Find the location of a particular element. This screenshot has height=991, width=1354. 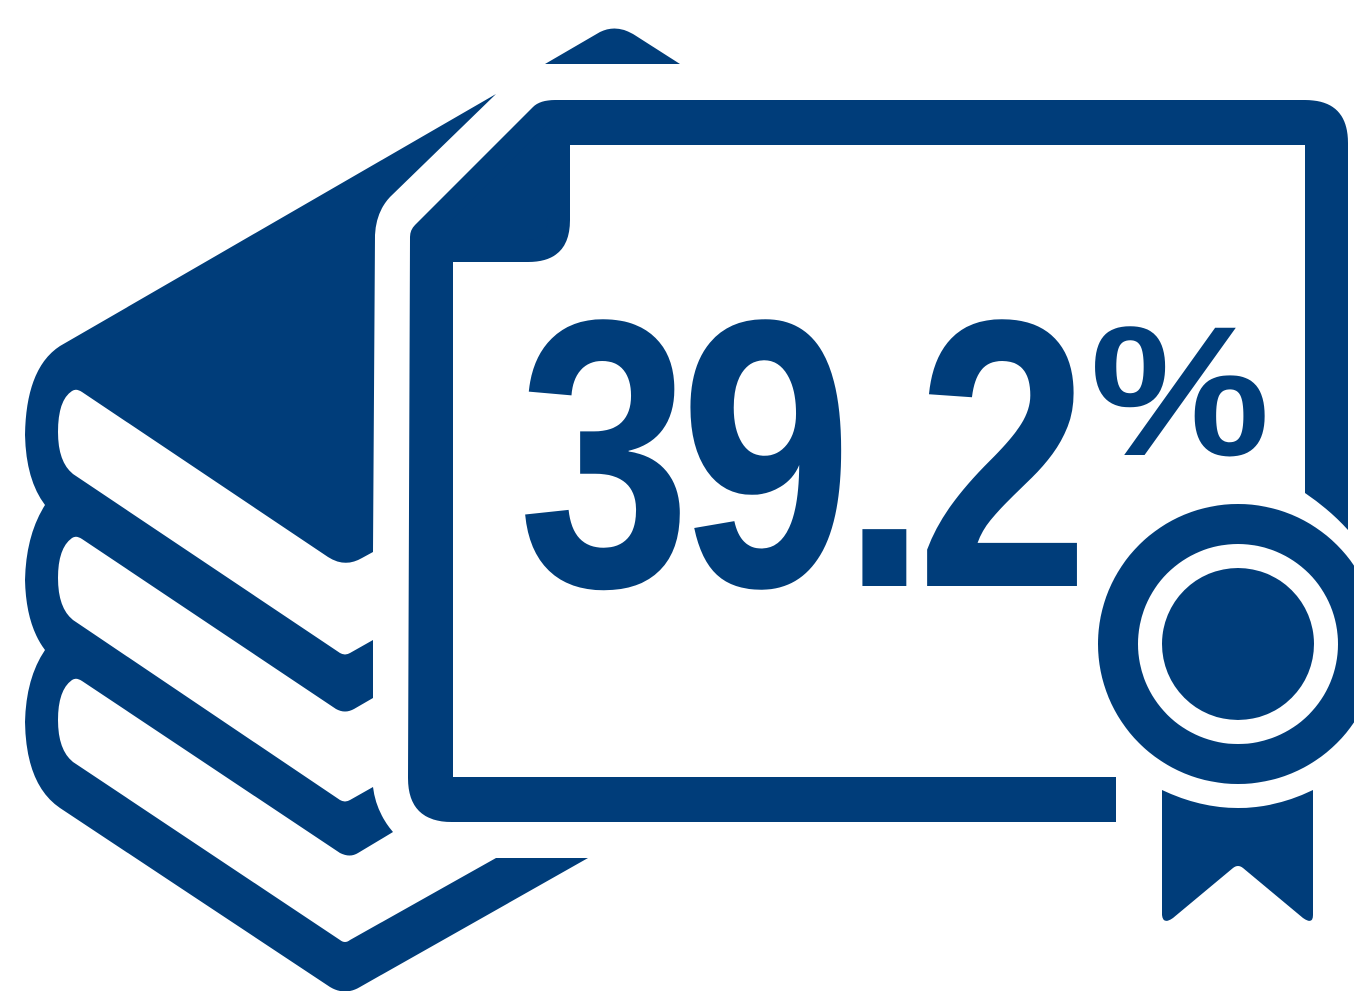

book-top-lid-upper is located at coordinates (612, 46).